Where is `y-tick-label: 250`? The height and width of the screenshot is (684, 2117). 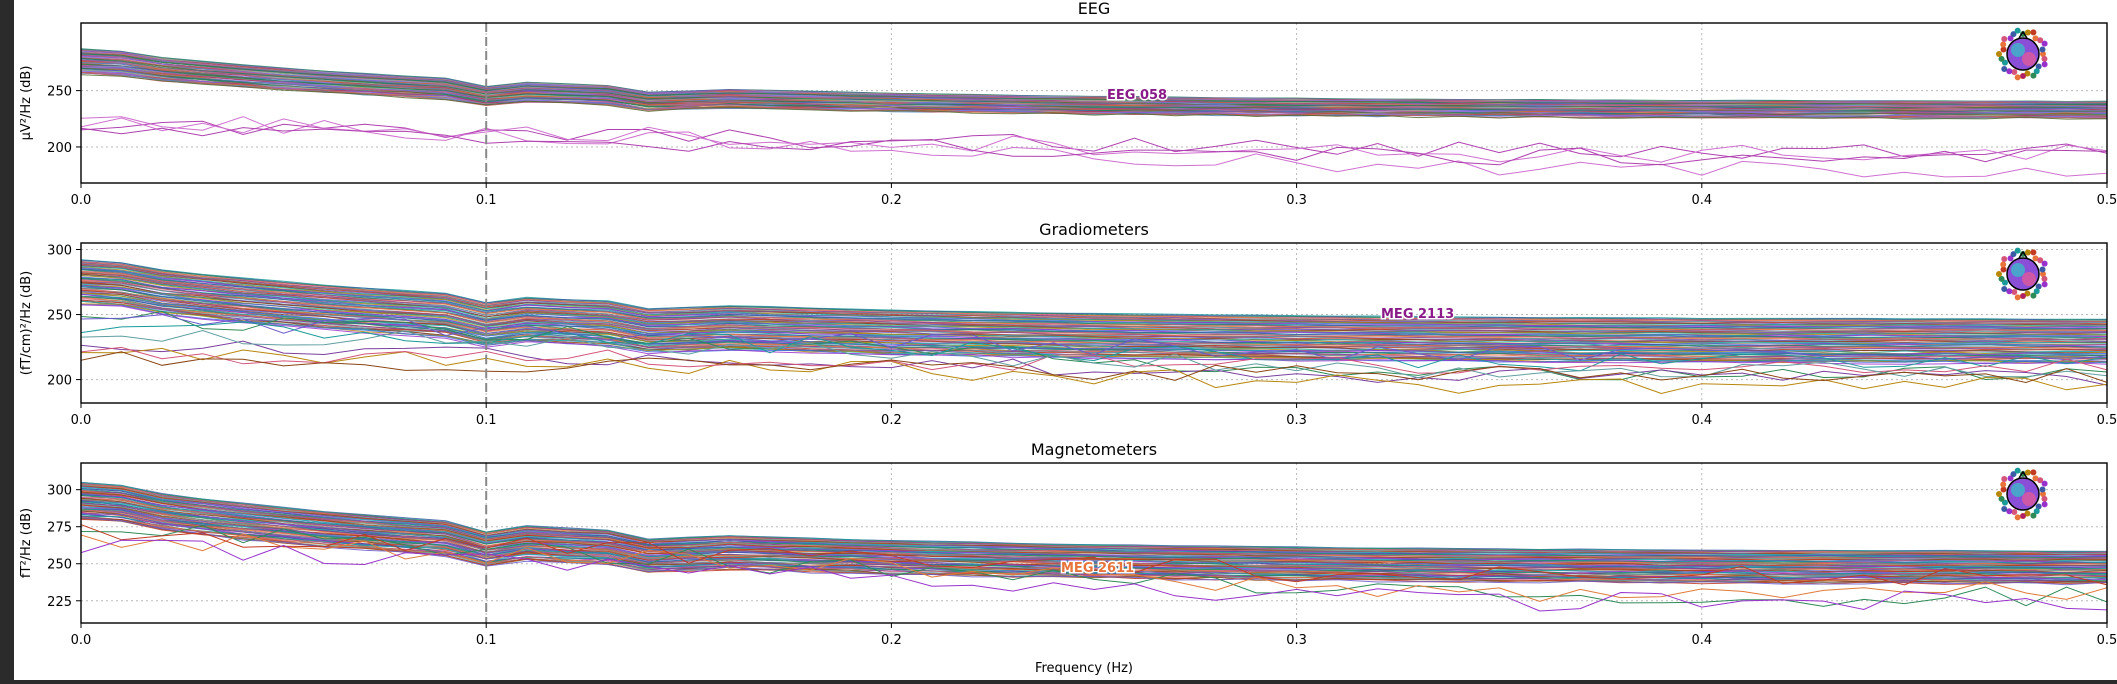 y-tick-label: 250 is located at coordinates (59, 92).